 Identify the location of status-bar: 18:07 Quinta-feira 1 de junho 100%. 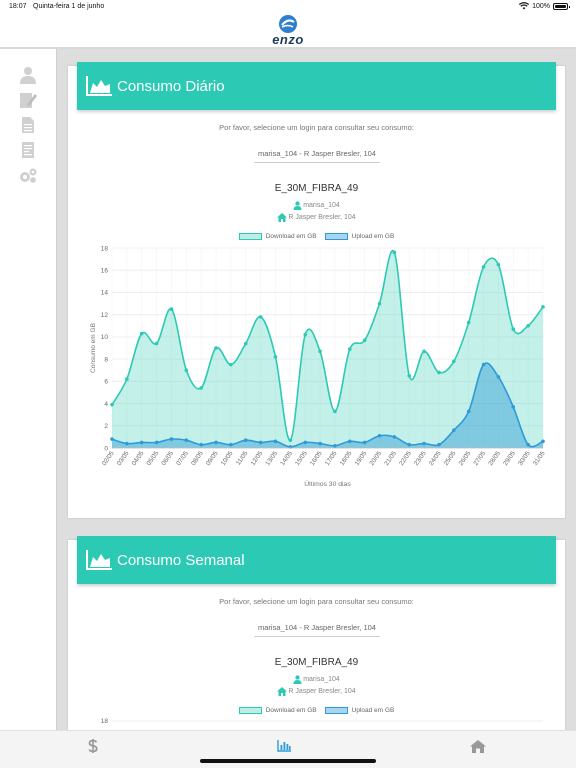
(288, 7).